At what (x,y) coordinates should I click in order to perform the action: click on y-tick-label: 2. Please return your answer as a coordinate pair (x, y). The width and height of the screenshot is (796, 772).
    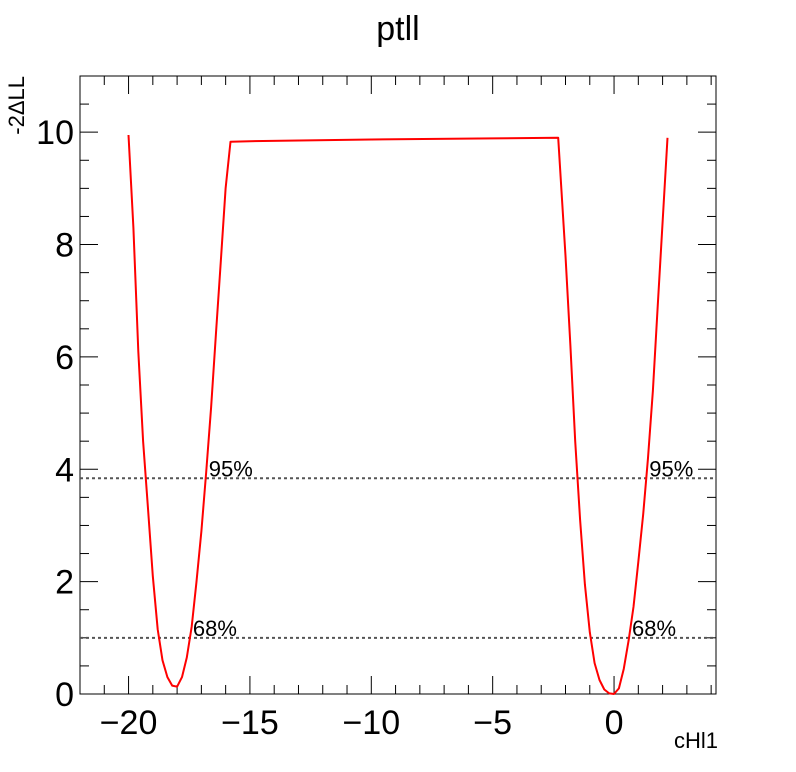
    Looking at the image, I should click on (64, 583).